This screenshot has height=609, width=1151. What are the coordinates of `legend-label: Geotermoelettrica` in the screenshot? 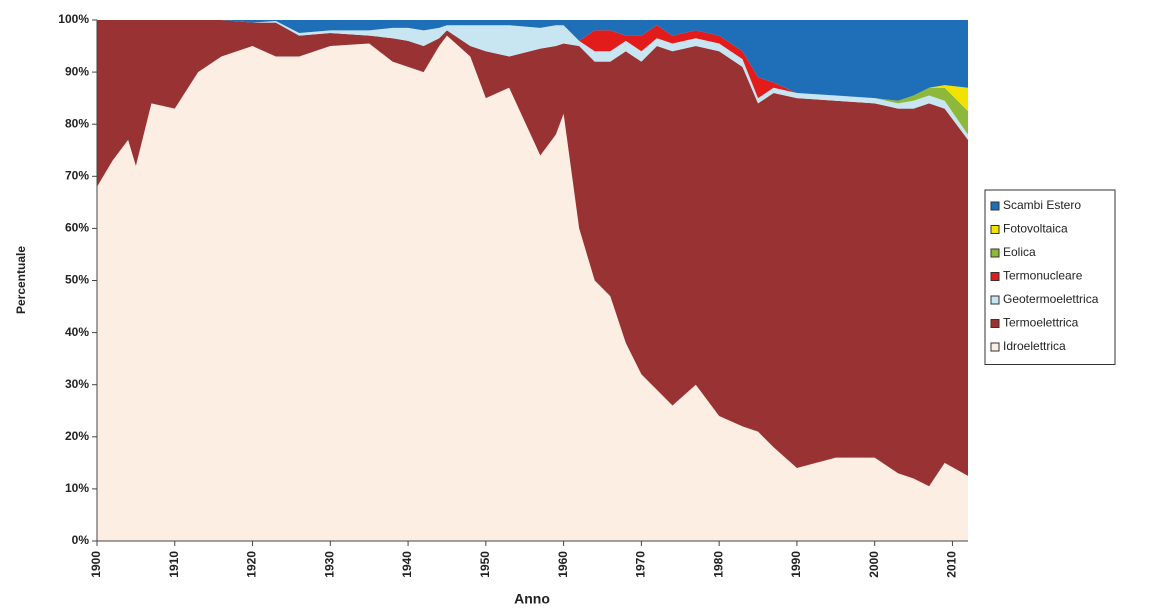 It's located at (1051, 299).